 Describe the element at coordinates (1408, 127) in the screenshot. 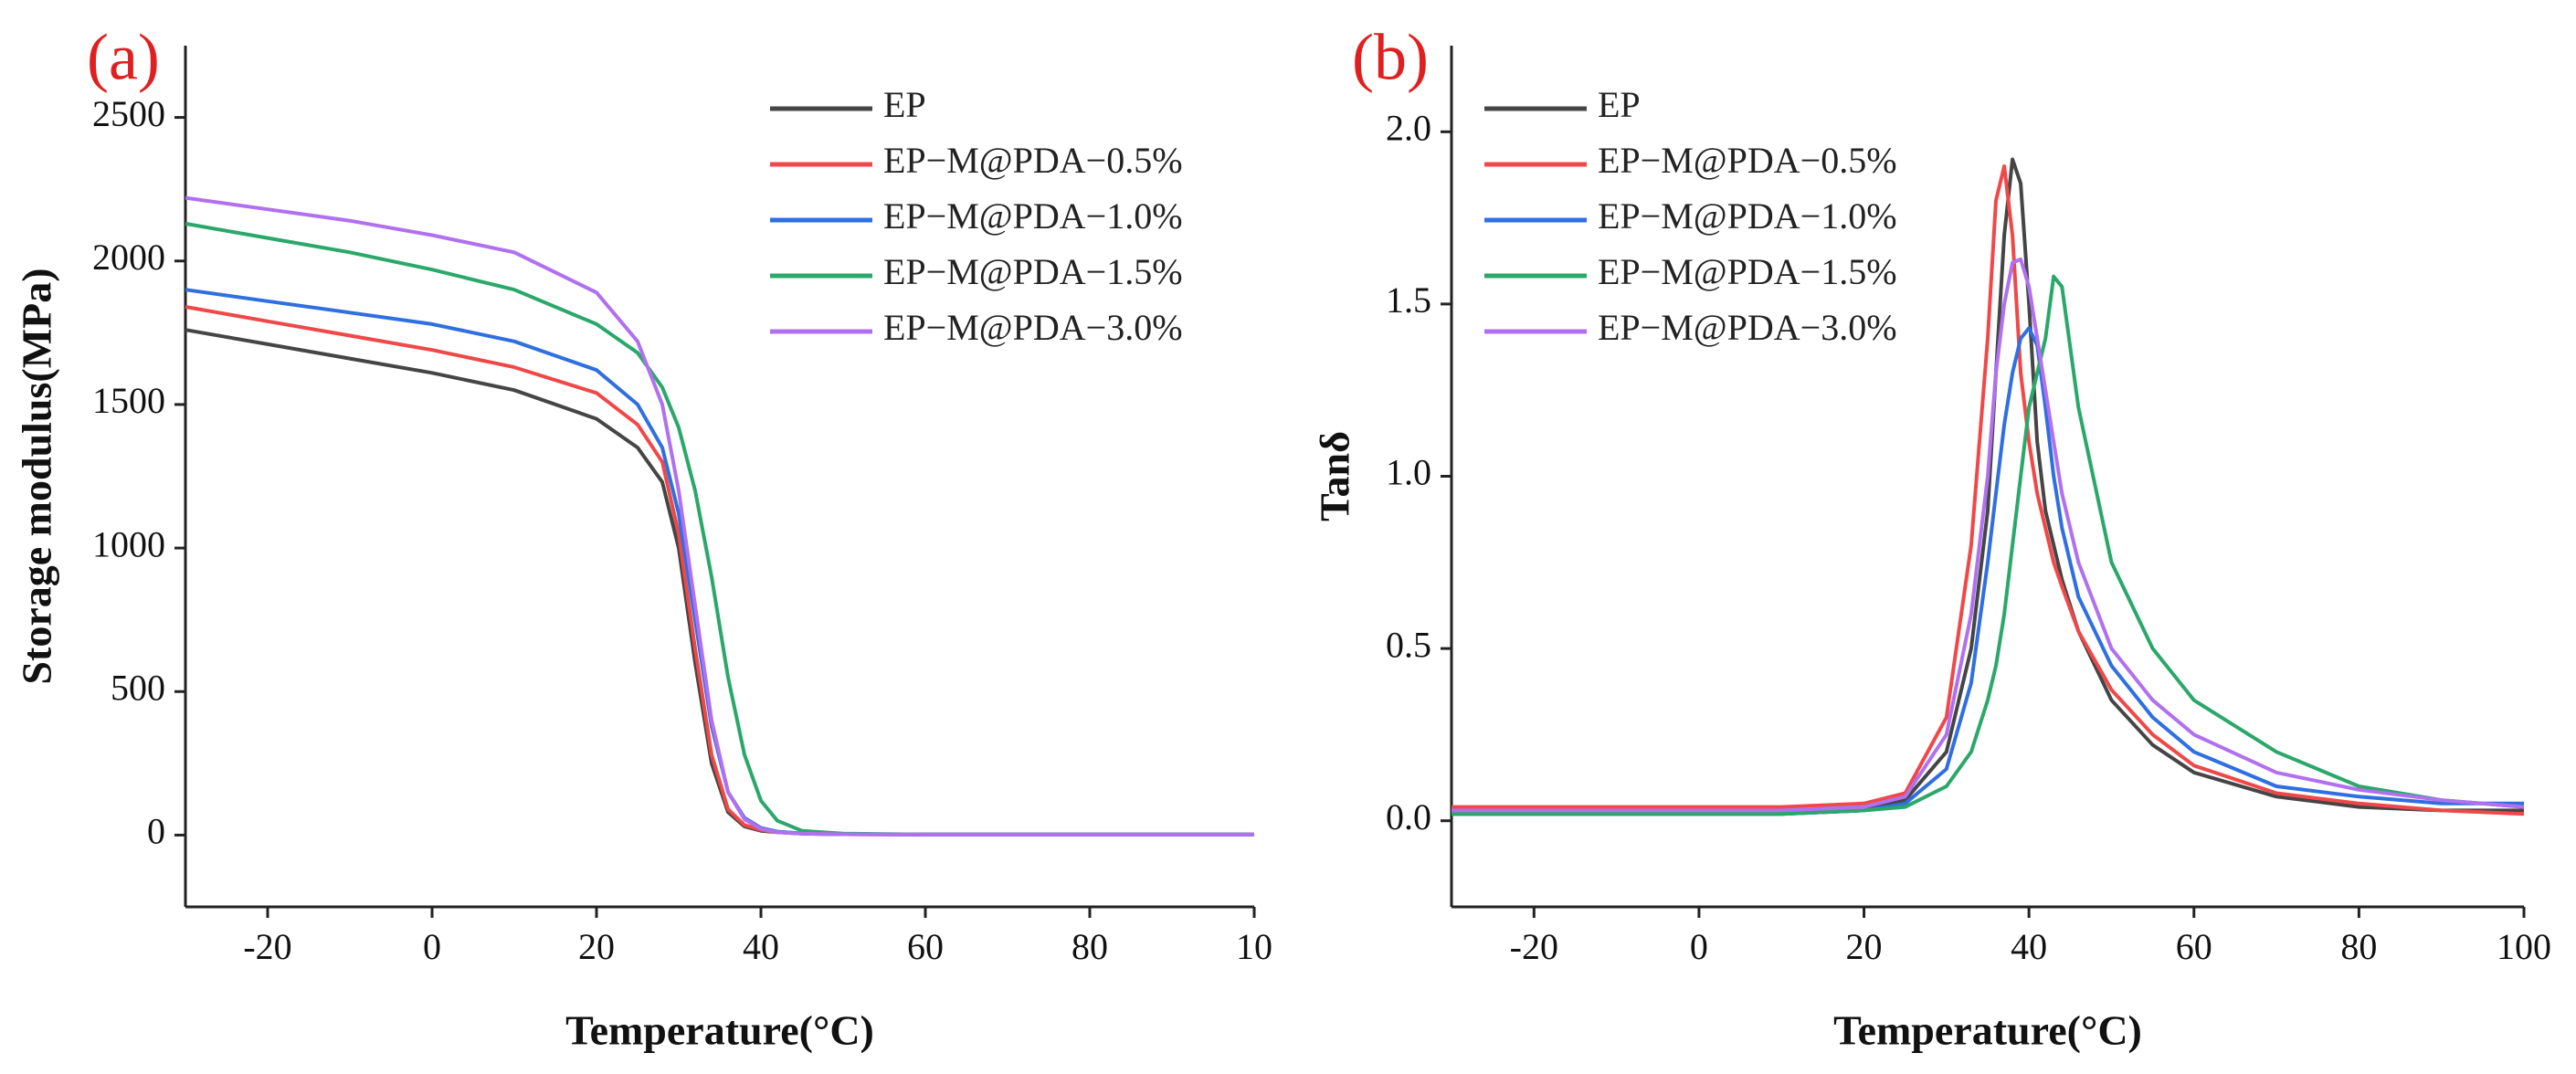

I see `y-tick-label: 2.0` at that location.